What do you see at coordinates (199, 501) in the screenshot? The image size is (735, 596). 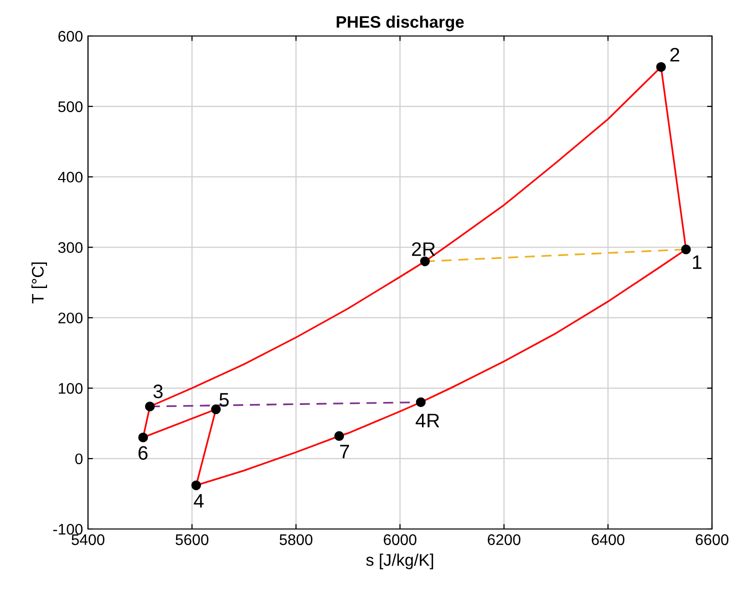 I see `annotation: 4` at bounding box center [199, 501].